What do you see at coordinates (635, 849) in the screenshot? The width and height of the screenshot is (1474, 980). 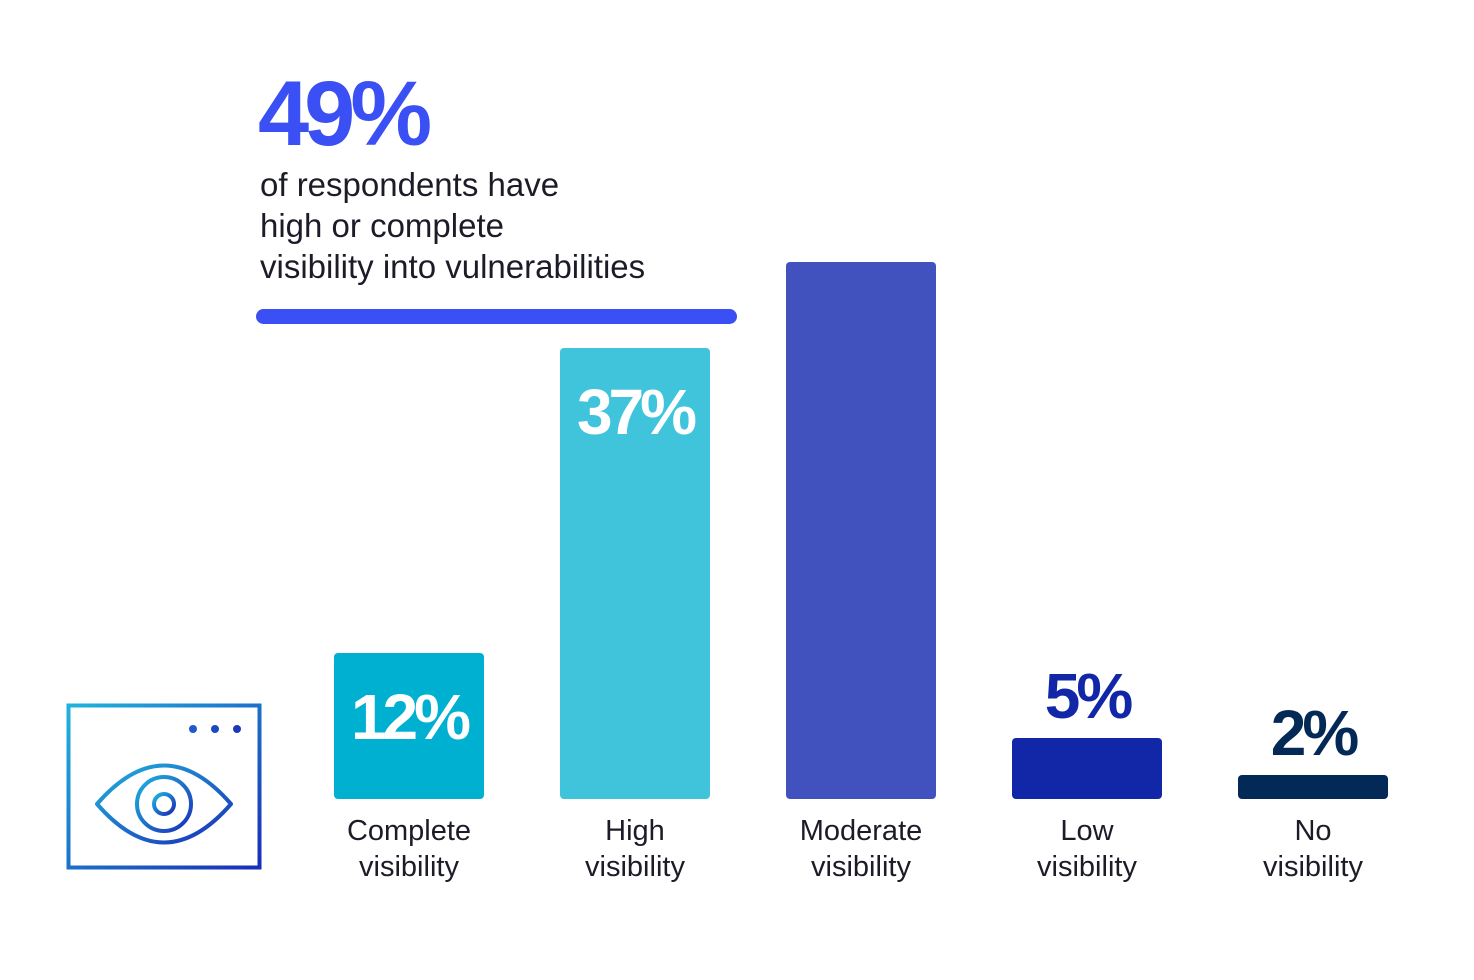 I see `category-label-high-visibility: High visibility` at bounding box center [635, 849].